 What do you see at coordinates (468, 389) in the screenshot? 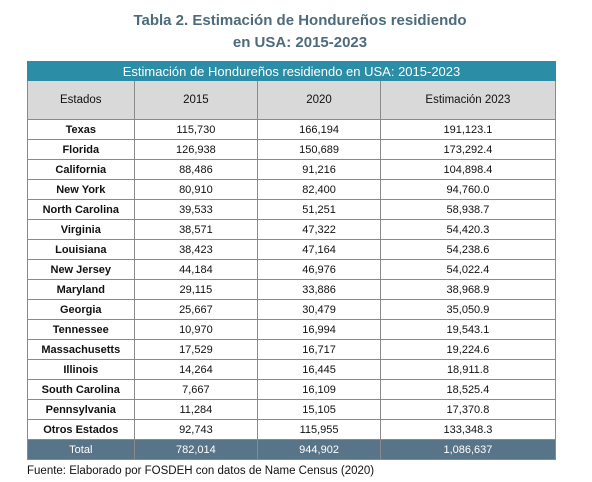
I see `table-cell: 18,525.4` at bounding box center [468, 389].